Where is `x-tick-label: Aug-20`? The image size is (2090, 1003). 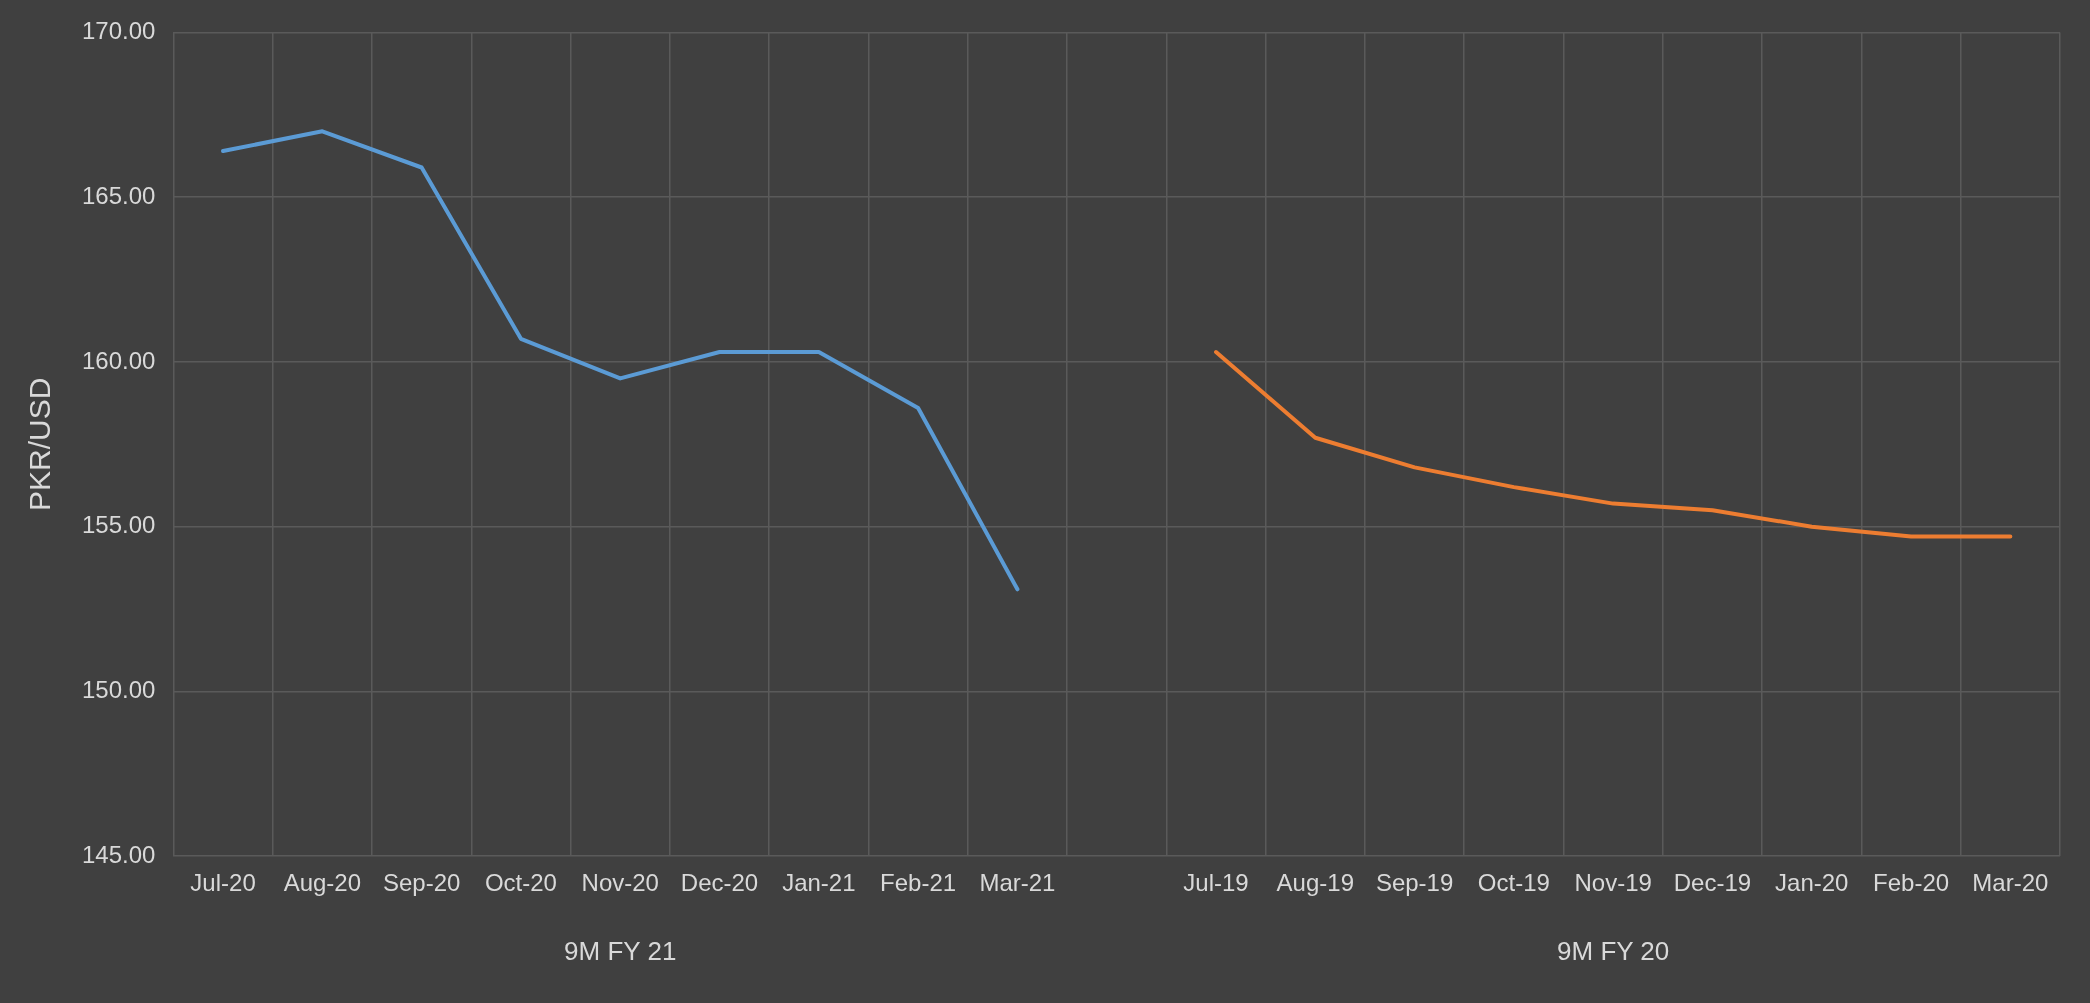 x-tick-label: Aug-20 is located at coordinates (322, 883).